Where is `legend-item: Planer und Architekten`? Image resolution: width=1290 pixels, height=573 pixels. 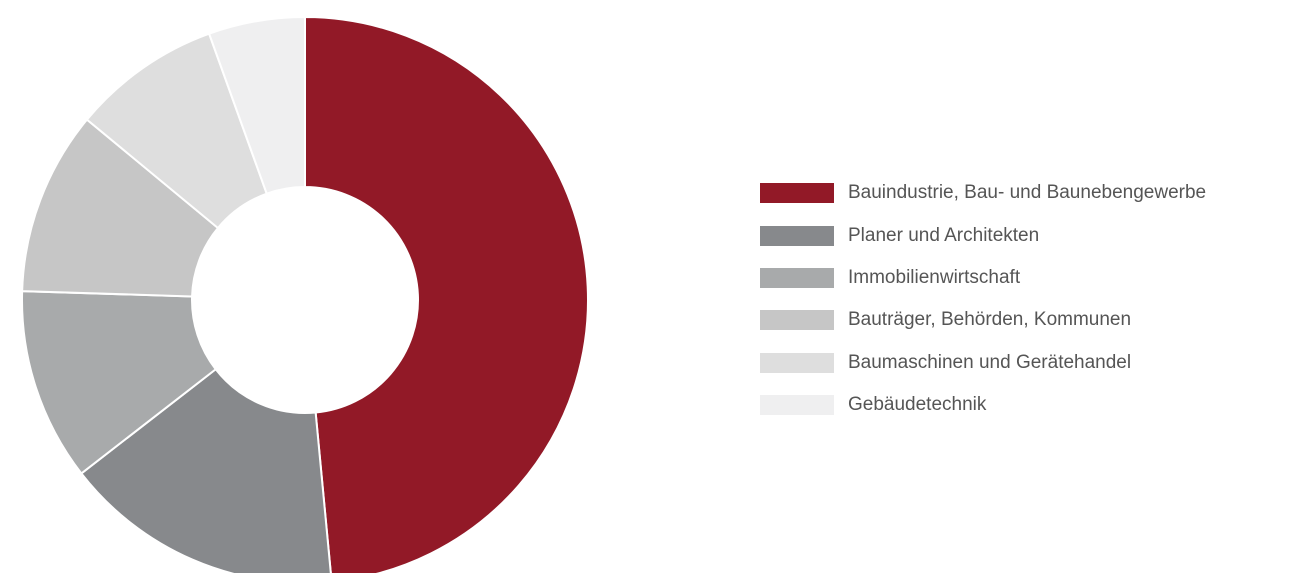 legend-item: Planer und Architekten is located at coordinates (1022, 235).